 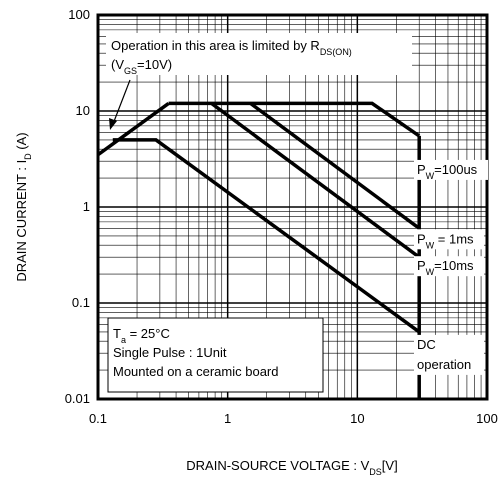 What do you see at coordinates (227, 418) in the screenshot?
I see `x-tick-label: 1` at bounding box center [227, 418].